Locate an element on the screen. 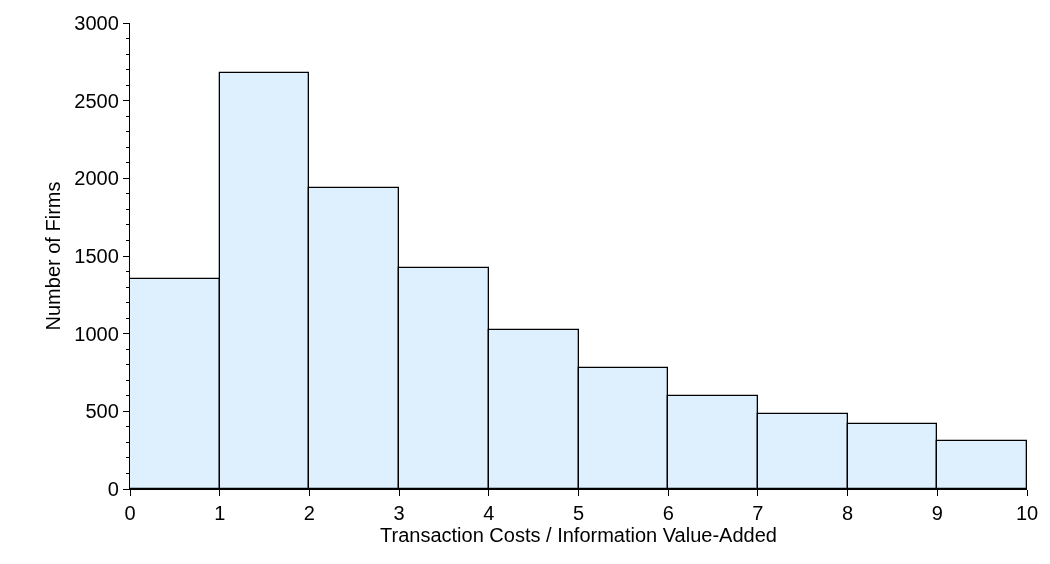 The width and height of the screenshot is (1050, 564). x-tick-label: 3 is located at coordinates (399, 513).